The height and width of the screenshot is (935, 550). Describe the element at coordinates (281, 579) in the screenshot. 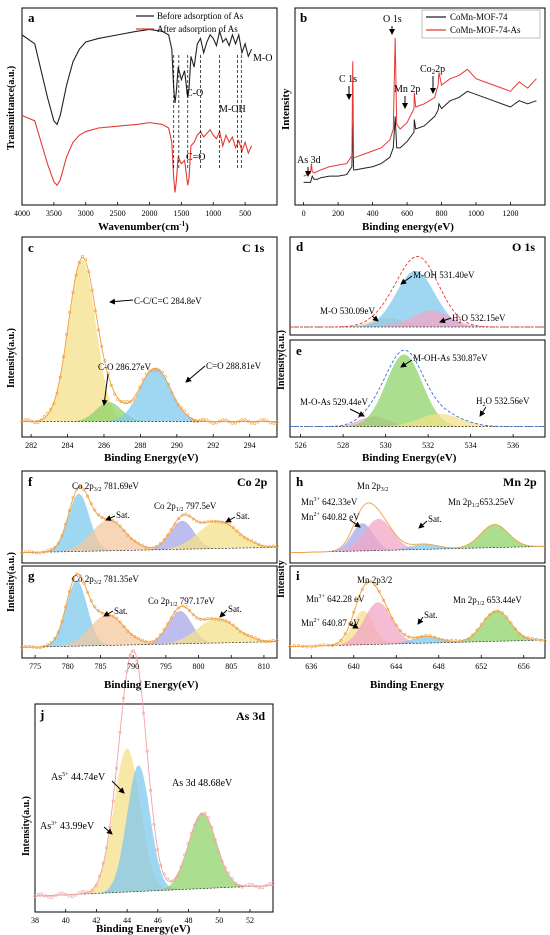

I see `hi-y-label: Intensity` at that location.